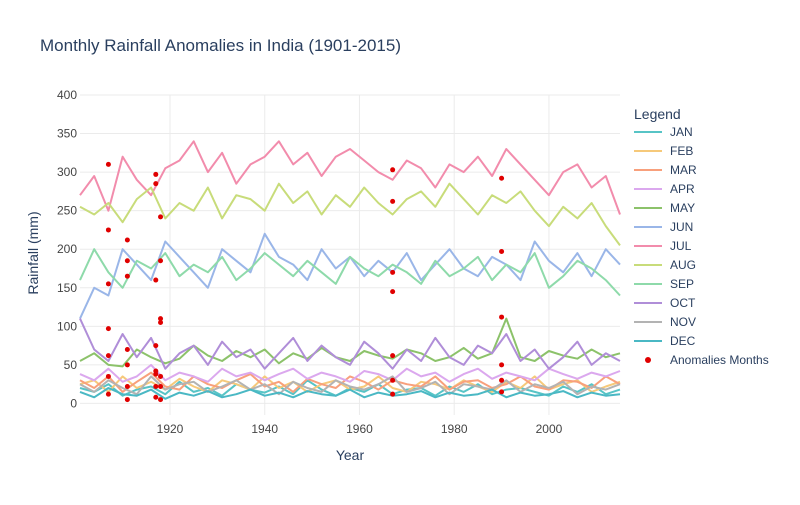 The width and height of the screenshot is (800, 505). I want to click on x-tick-label: 1940, so click(264, 429).